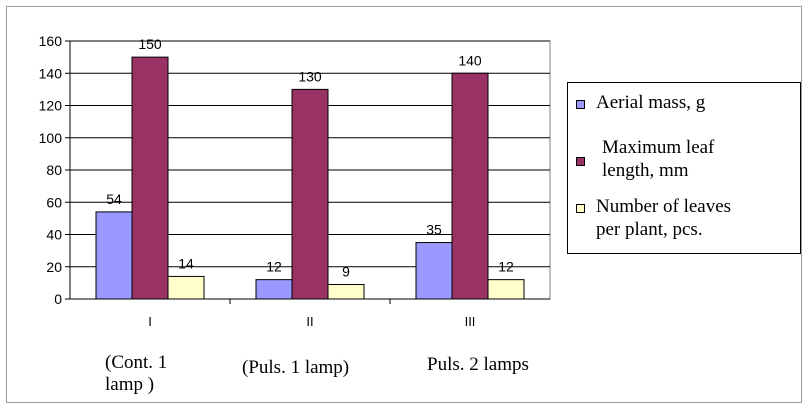 The width and height of the screenshot is (806, 405). Describe the element at coordinates (51, 41) in the screenshot. I see `y-tick-label: 160` at that location.